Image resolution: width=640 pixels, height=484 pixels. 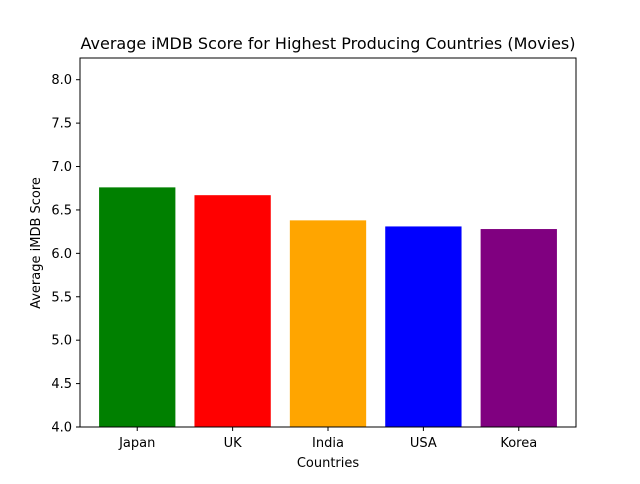 What do you see at coordinates (328, 463) in the screenshot?
I see `x-axis-label: Countries` at bounding box center [328, 463].